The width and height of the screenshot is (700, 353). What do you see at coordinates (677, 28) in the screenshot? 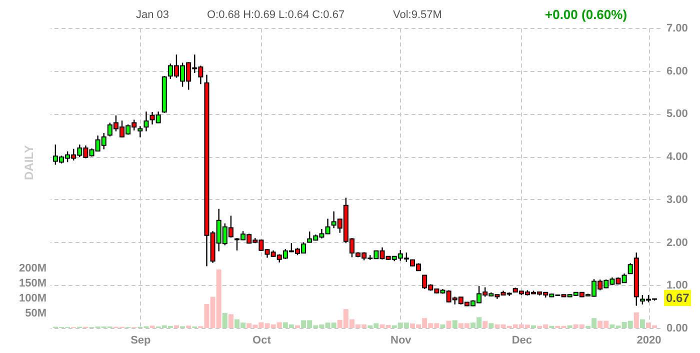
I see `y-tick-label: 7.00` at bounding box center [677, 28].